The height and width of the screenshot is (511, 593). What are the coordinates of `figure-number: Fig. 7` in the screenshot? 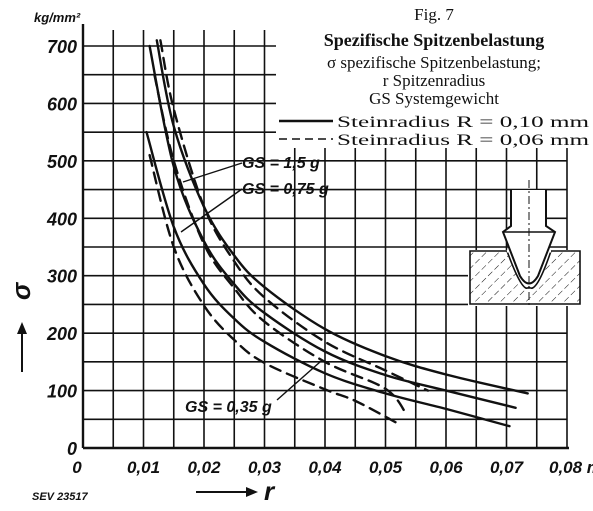 It's located at (434, 14).